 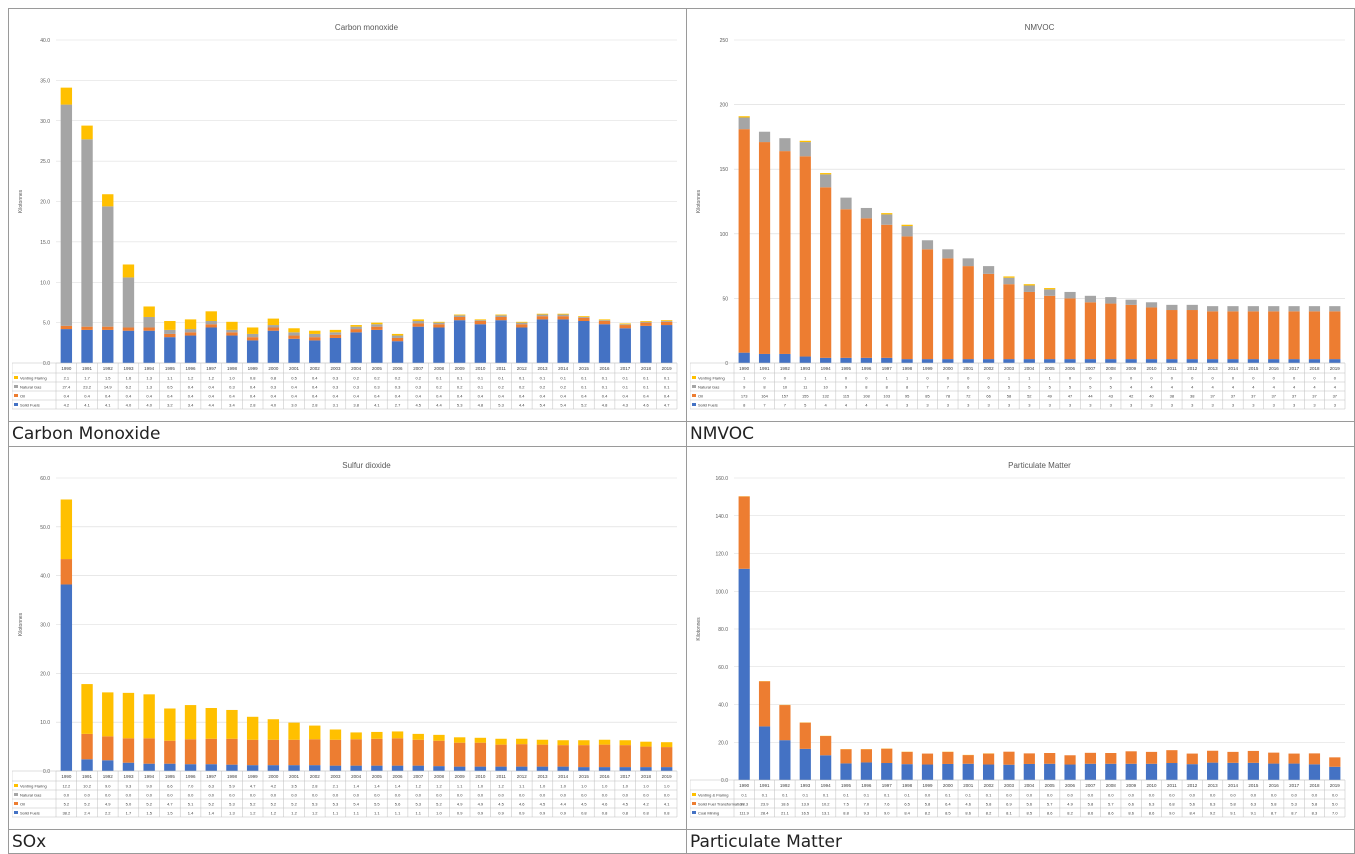 What do you see at coordinates (356, 786) in the screenshot?
I see `data-label: 1.4` at bounding box center [356, 786].